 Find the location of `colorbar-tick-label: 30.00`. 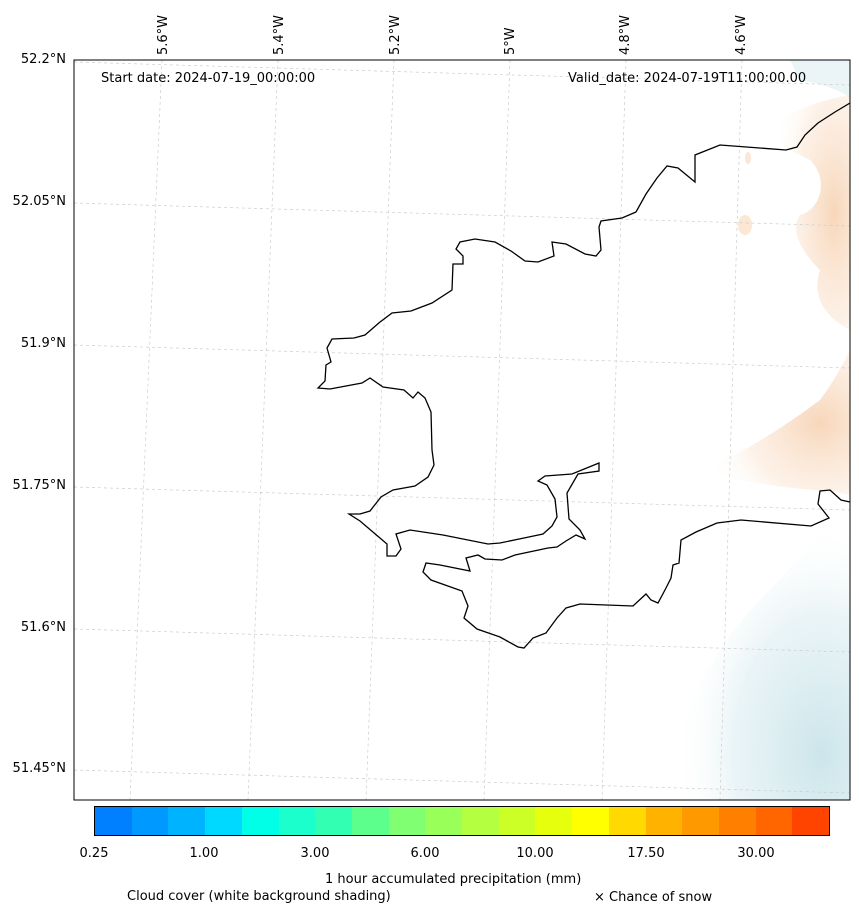

colorbar-tick-label: 30.00 is located at coordinates (756, 853).